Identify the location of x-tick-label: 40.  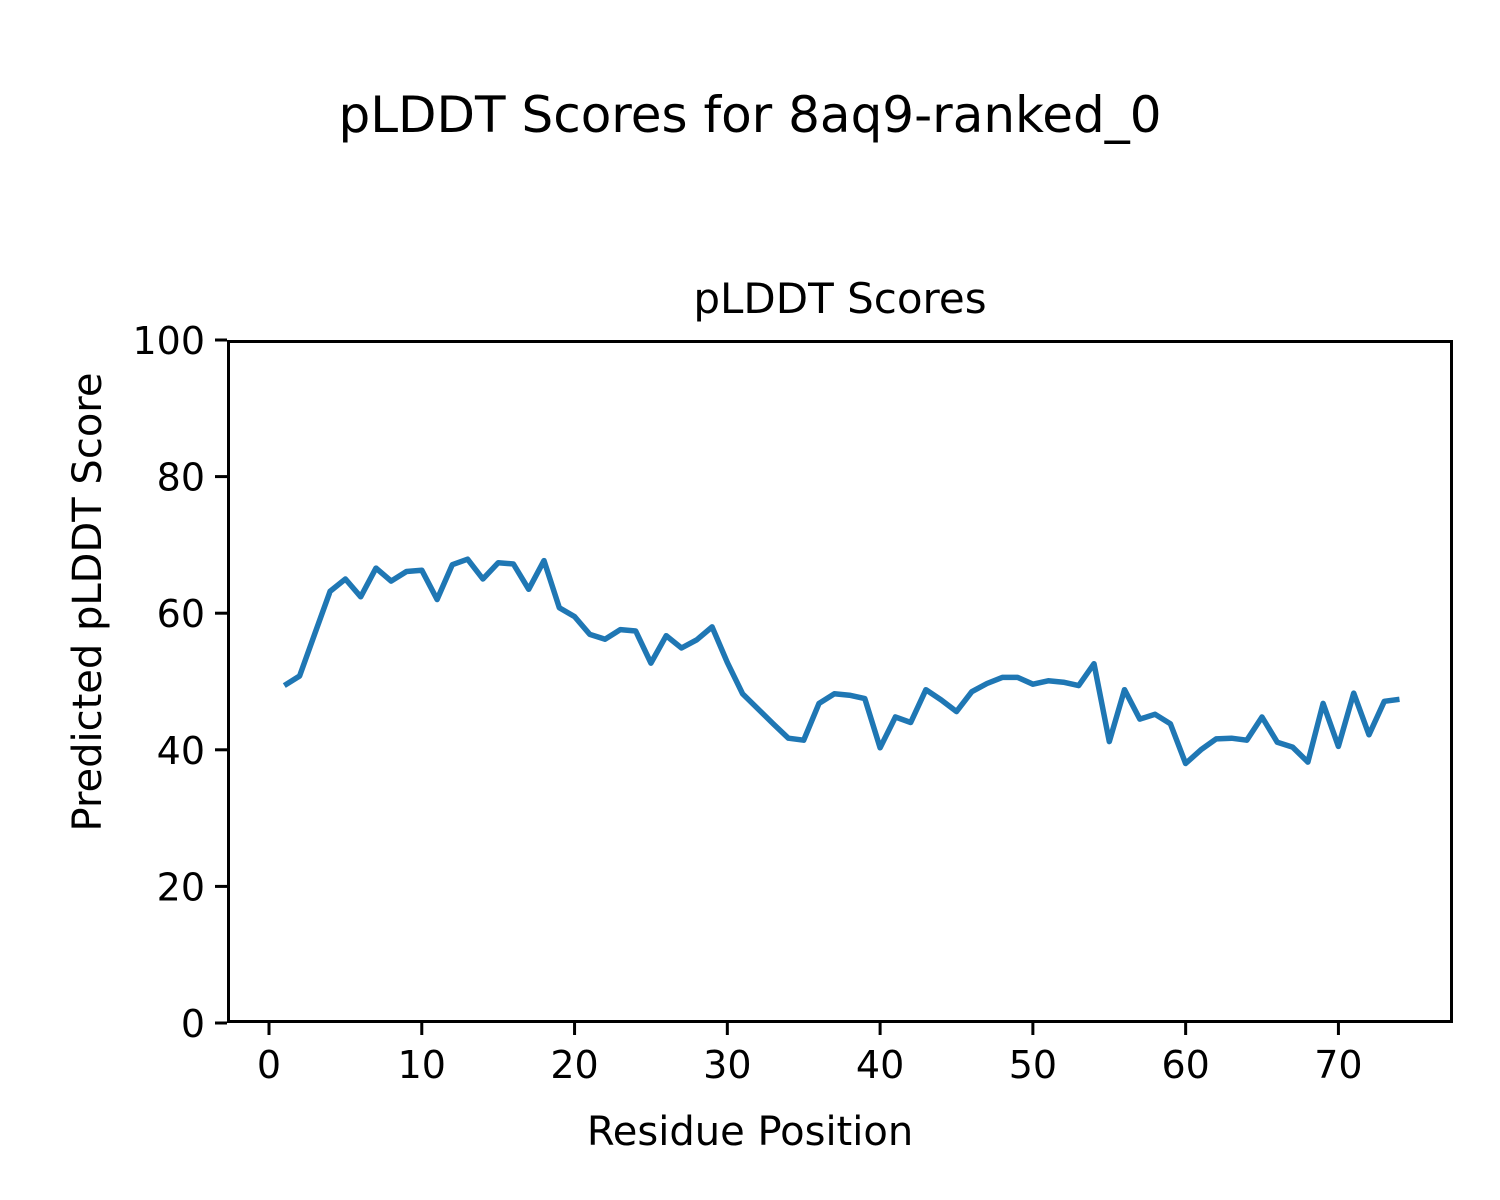
(880, 1065).